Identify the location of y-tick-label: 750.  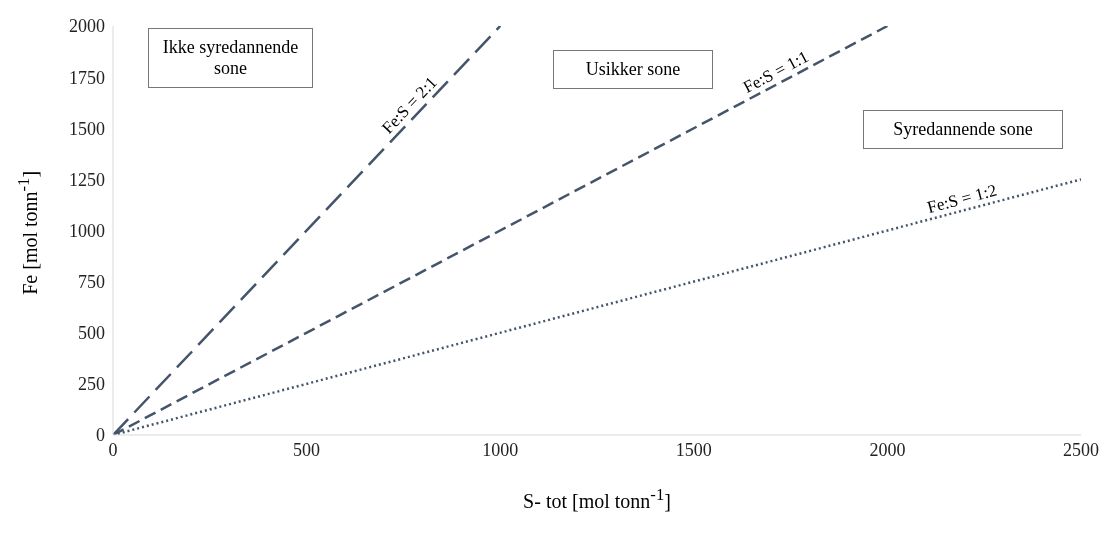
(91, 282).